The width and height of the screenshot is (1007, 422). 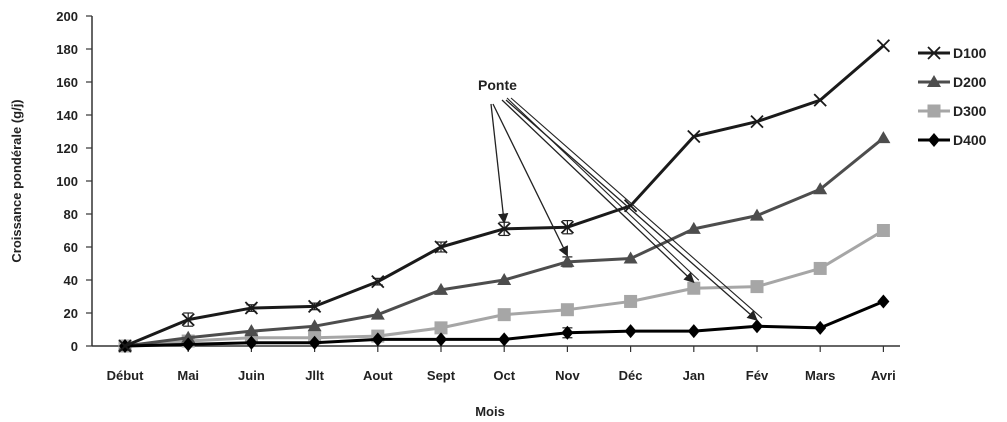 What do you see at coordinates (67, 181) in the screenshot?
I see `y-tick-label: 100` at bounding box center [67, 181].